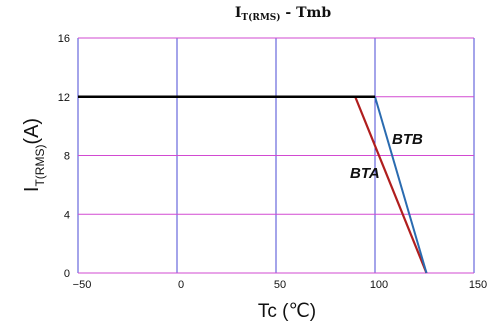 Image resolution: width=490 pixels, height=325 pixels. What do you see at coordinates (401, 185) in the screenshot?
I see `series-line-btb-slope` at bounding box center [401, 185].